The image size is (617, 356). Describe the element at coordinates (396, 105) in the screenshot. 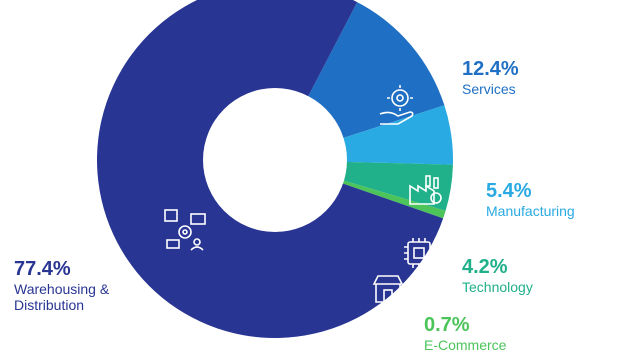

I see `service-hand-gear-icon` at that location.